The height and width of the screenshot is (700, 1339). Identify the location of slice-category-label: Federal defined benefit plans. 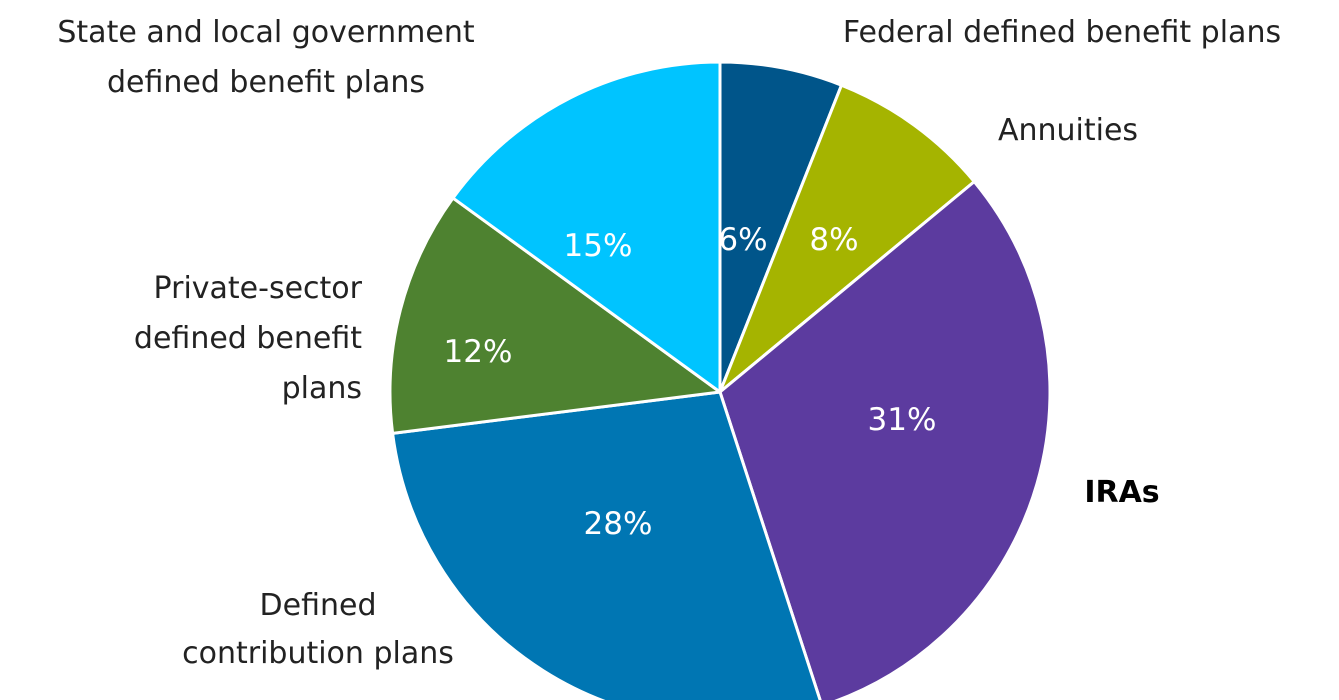
(1062, 32).